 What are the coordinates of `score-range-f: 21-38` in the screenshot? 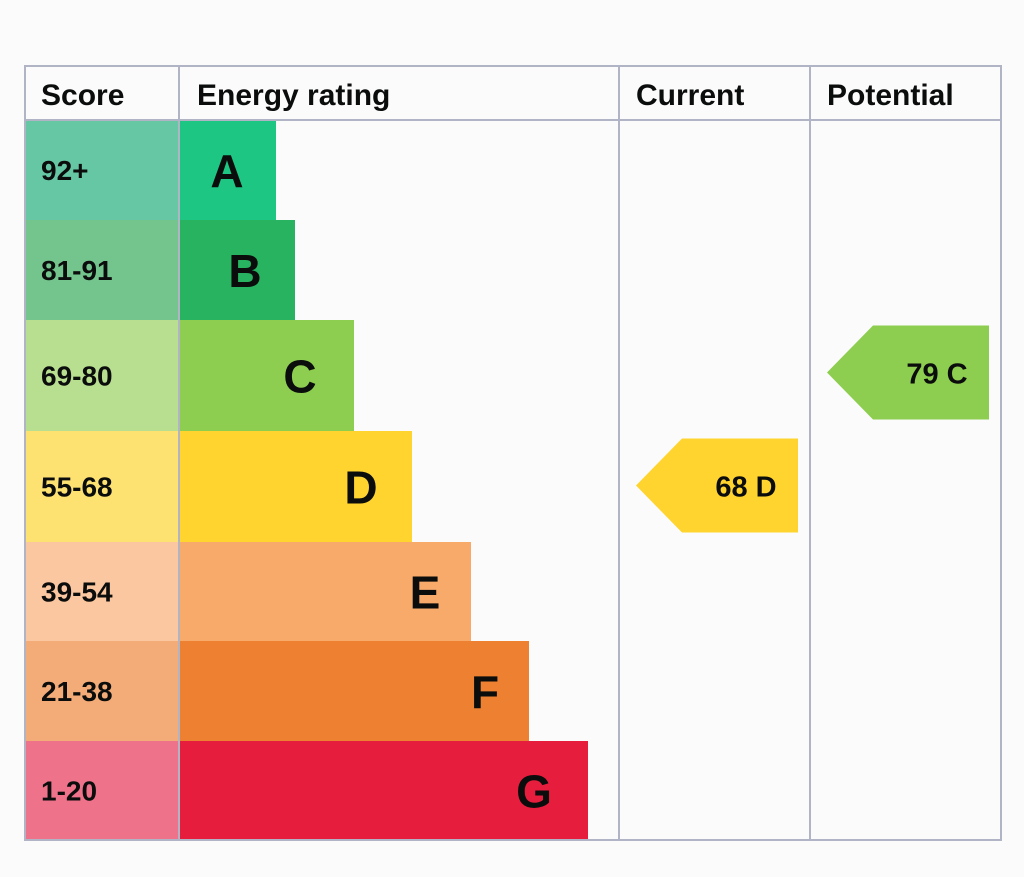 It's located at (77, 691).